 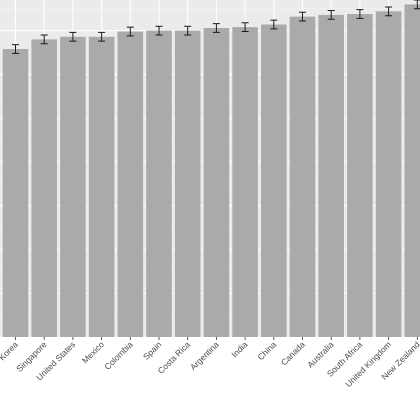 I want to click on x-axis-ticks, so click(x=216, y=338).